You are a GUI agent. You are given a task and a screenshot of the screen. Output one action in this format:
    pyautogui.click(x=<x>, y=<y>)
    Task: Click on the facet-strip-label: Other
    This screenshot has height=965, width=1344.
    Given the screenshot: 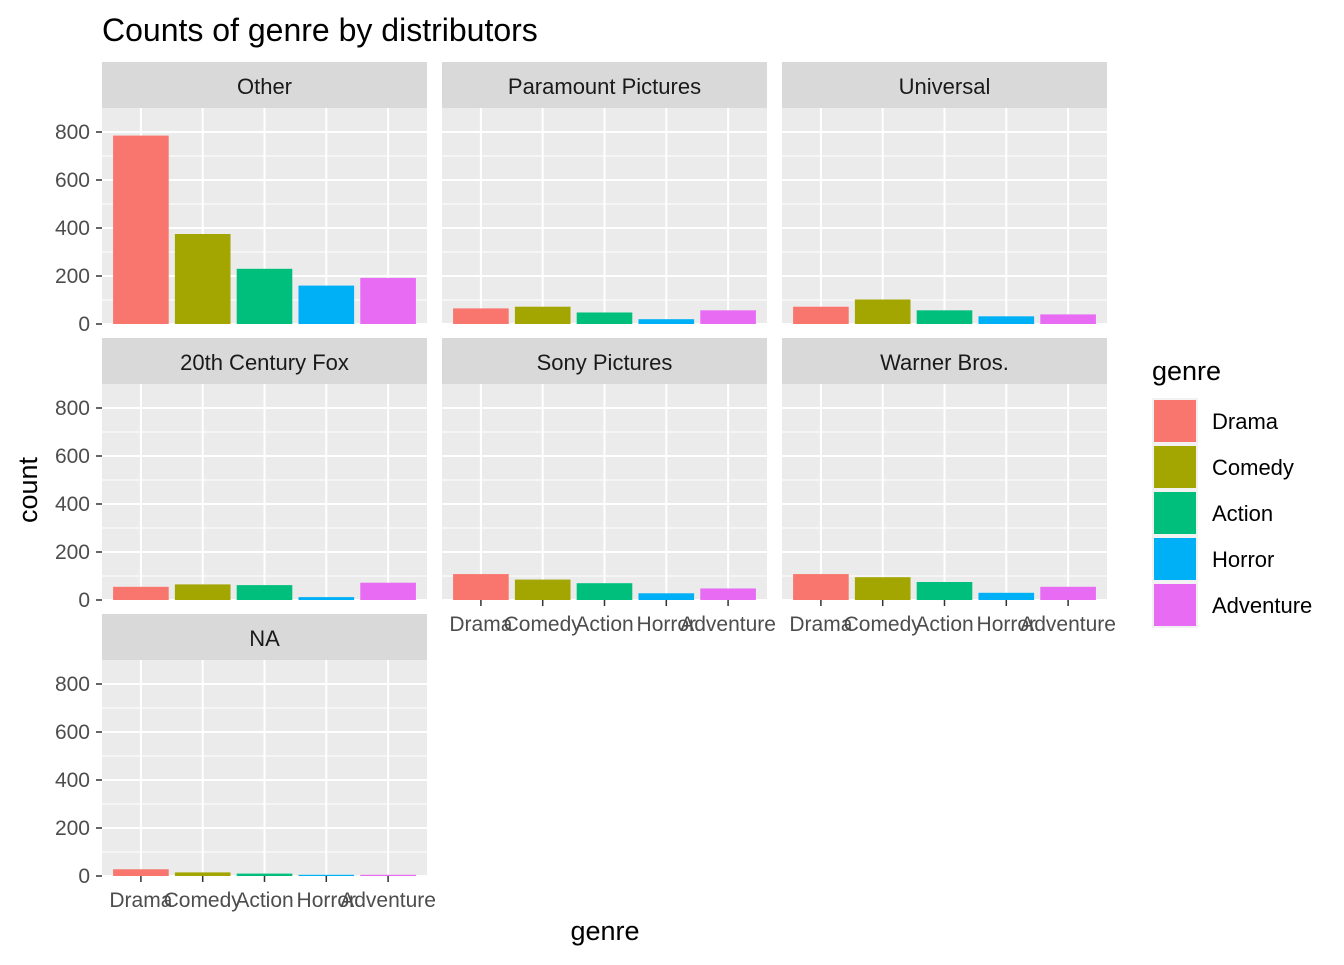 What is the action you would take?
    pyautogui.click(x=264, y=86)
    